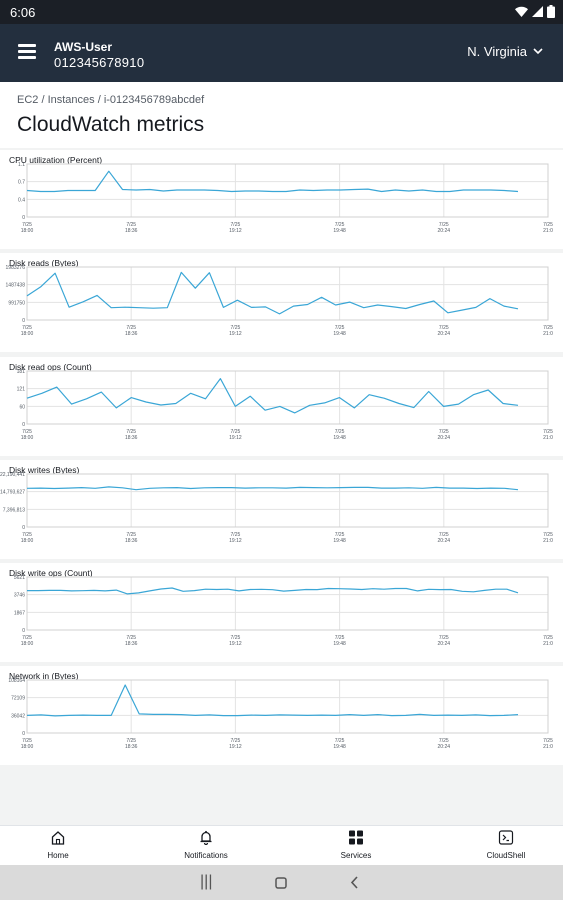  What do you see at coordinates (99, 62) in the screenshot?
I see `account-id: 012345678910` at bounding box center [99, 62].